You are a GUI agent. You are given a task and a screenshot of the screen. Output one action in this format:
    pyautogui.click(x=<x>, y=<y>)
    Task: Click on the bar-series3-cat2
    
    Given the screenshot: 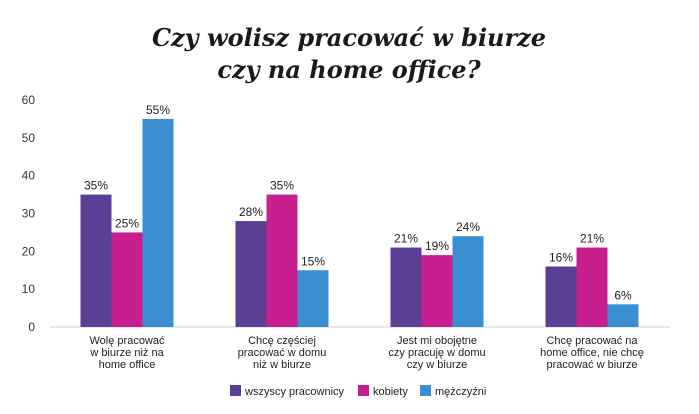 What is the action you would take?
    pyautogui.click(x=313, y=298)
    